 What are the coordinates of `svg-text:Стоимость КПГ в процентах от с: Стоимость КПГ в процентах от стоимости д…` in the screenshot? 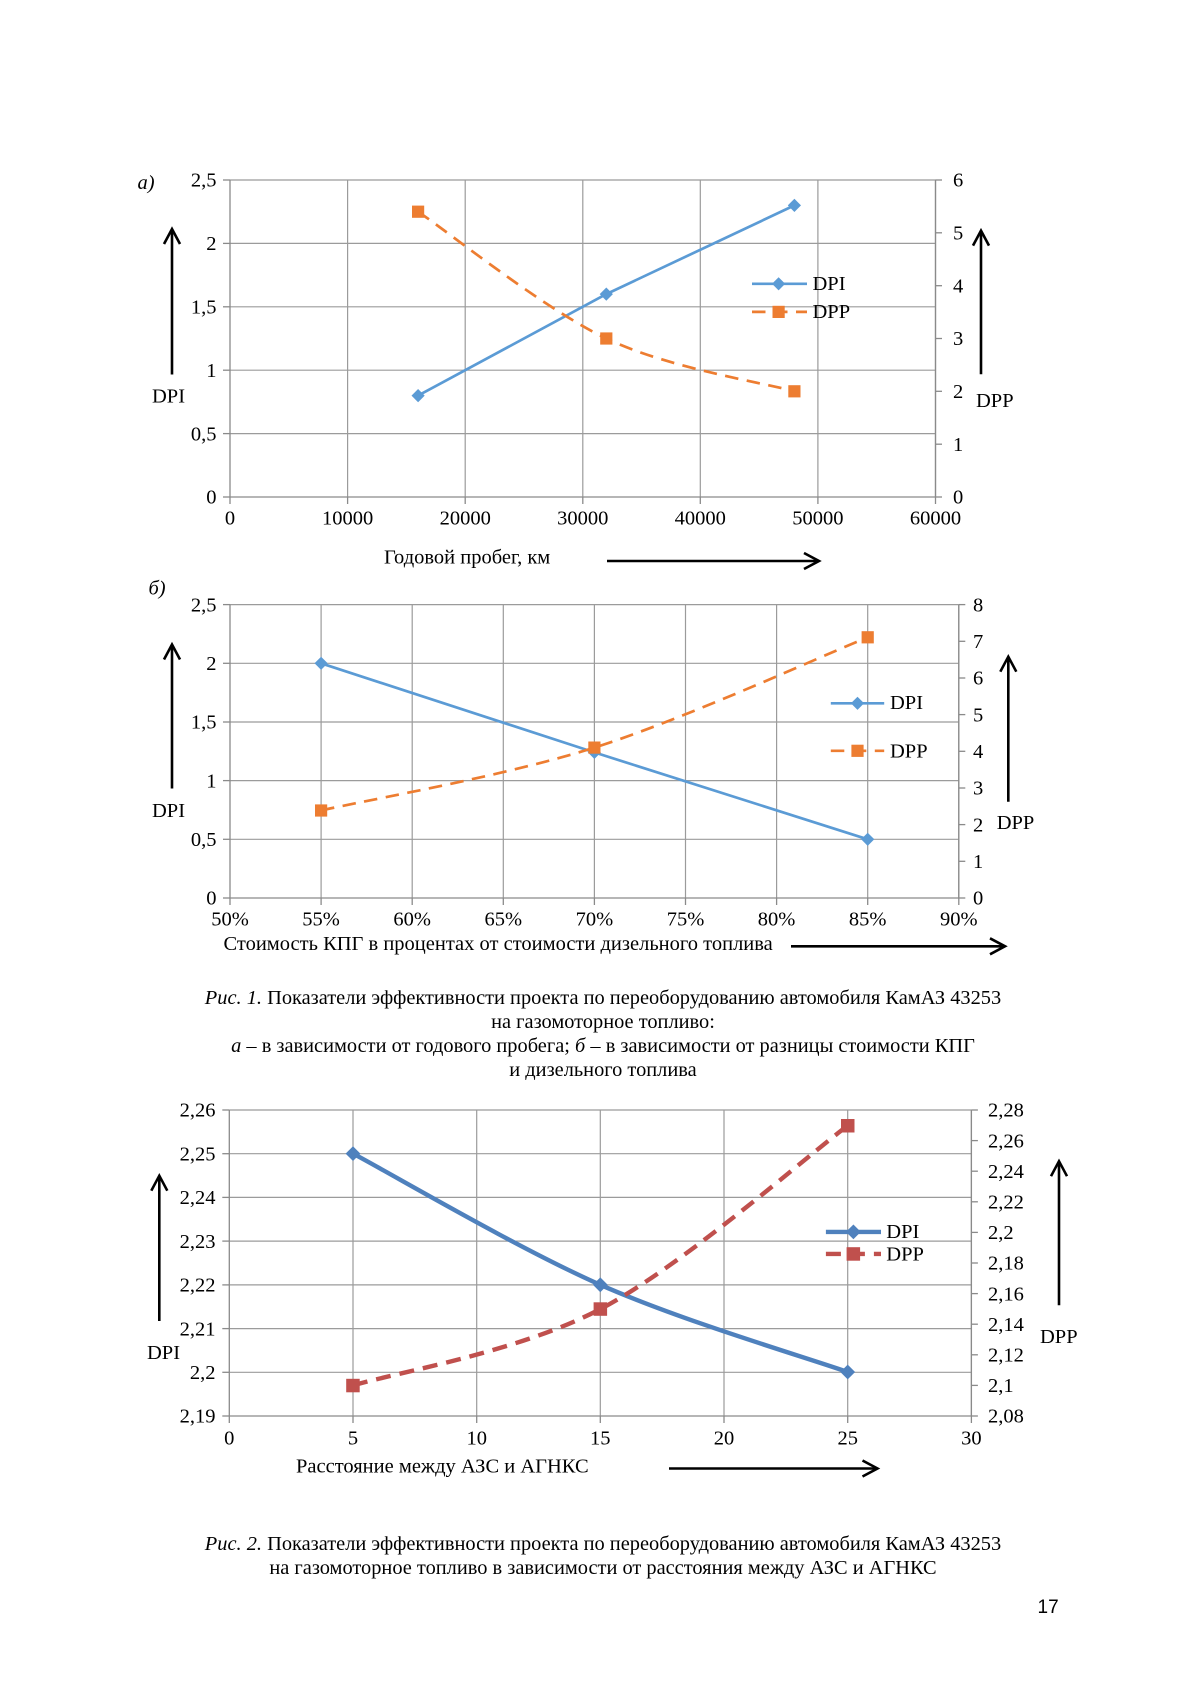 It's located at (498, 944).